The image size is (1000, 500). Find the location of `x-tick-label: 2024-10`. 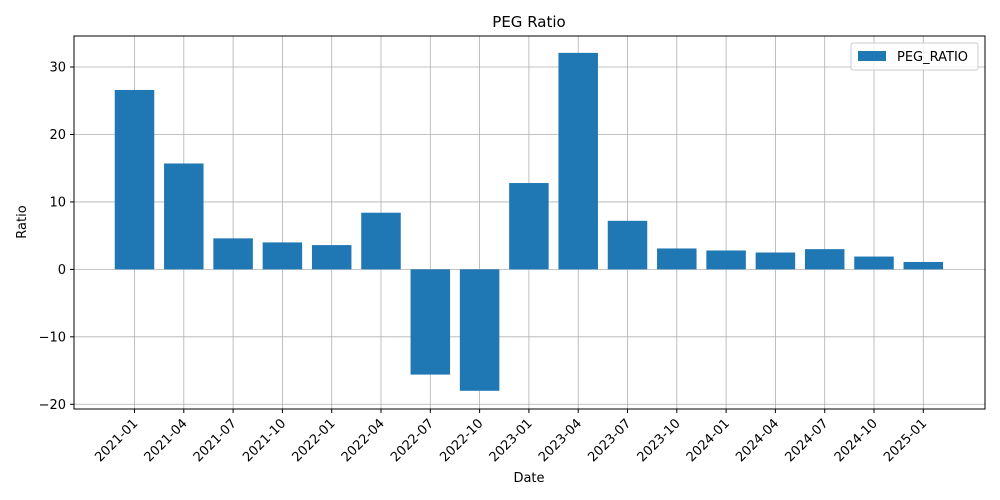

x-tick-label: 2024-10 is located at coordinates (856, 440).